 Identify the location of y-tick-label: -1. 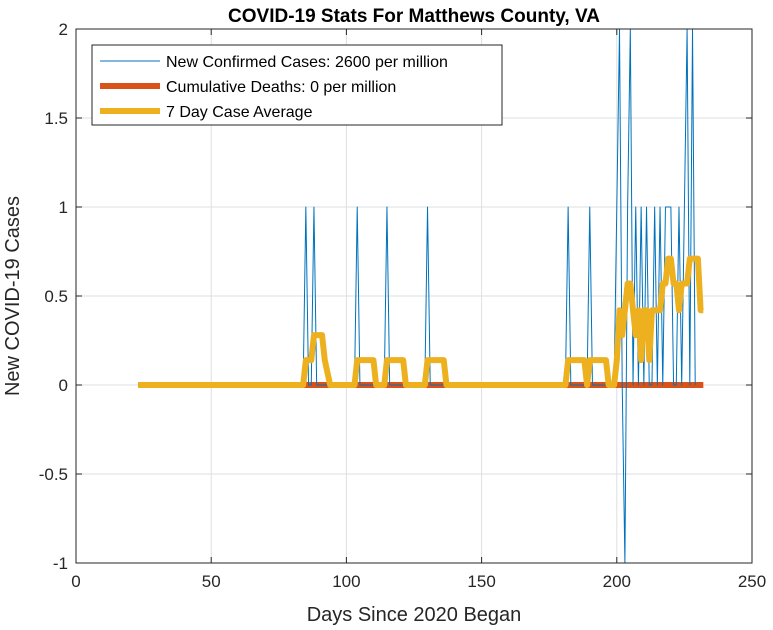
(60, 563).